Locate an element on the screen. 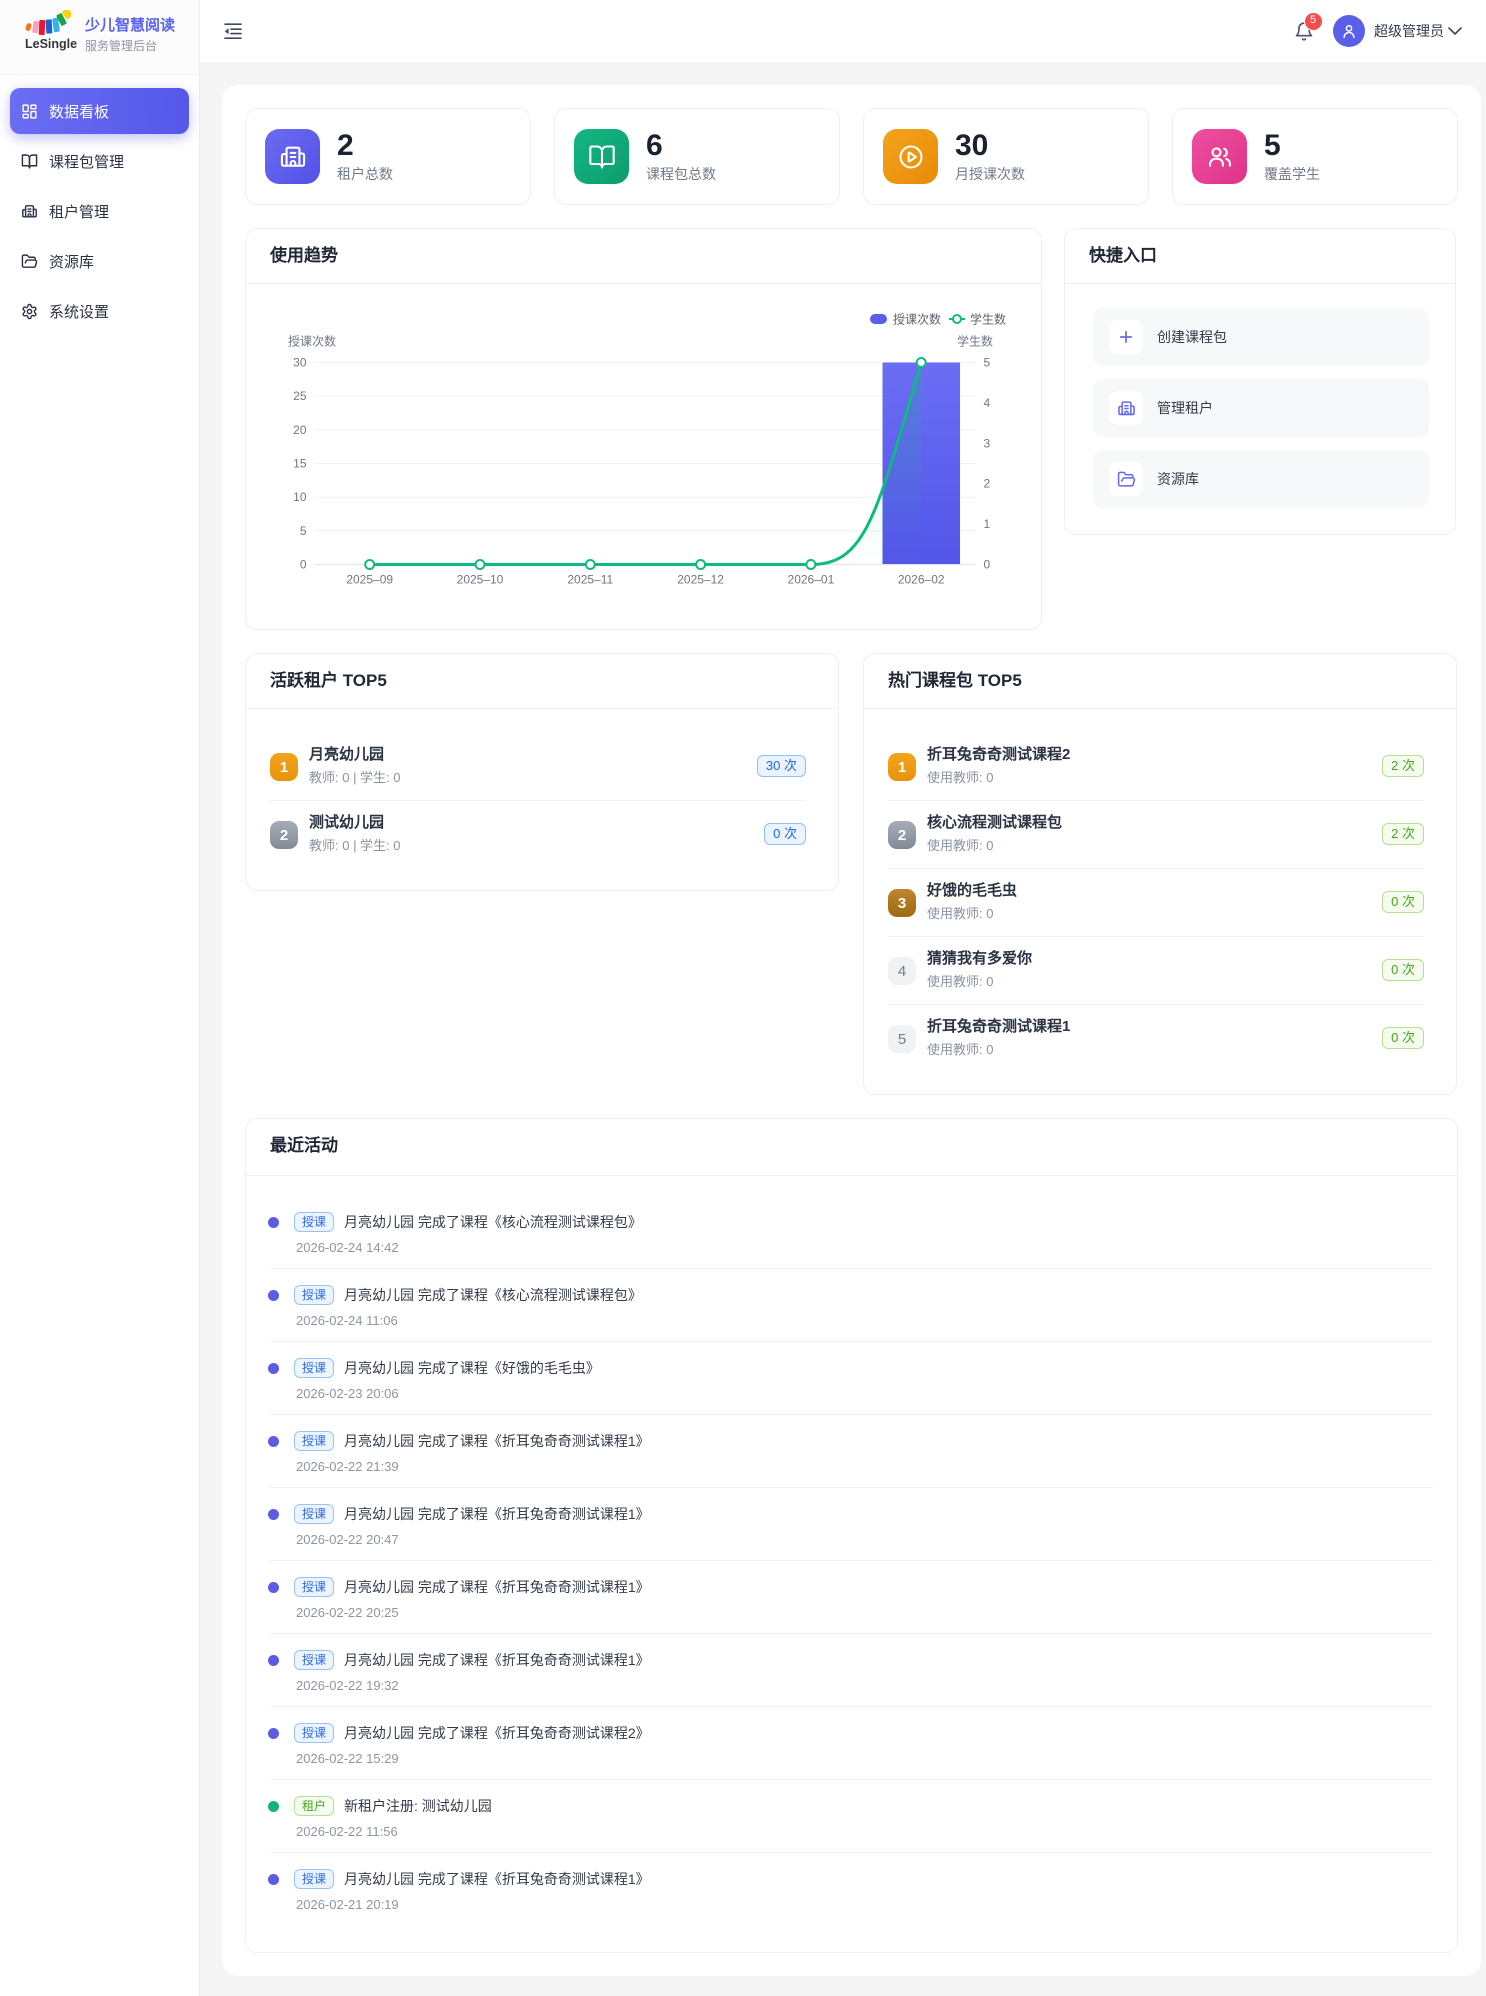 The image size is (1486, 1996). svg-text: 15 is located at coordinates (300, 464).